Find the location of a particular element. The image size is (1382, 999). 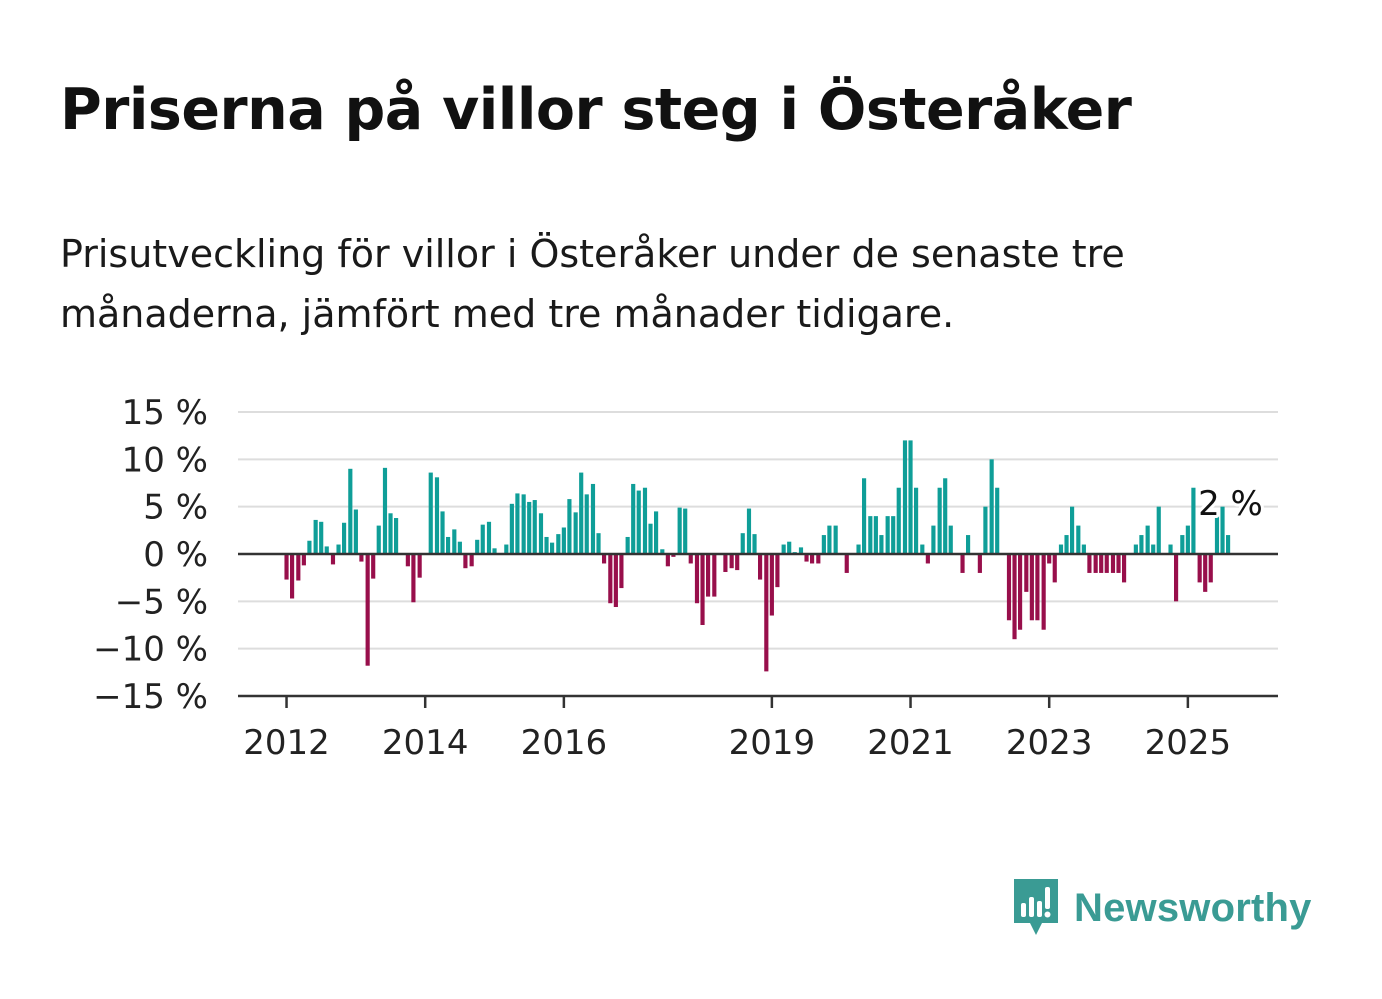

brand-logo: Newsworthy is located at coordinates (1161, 908).